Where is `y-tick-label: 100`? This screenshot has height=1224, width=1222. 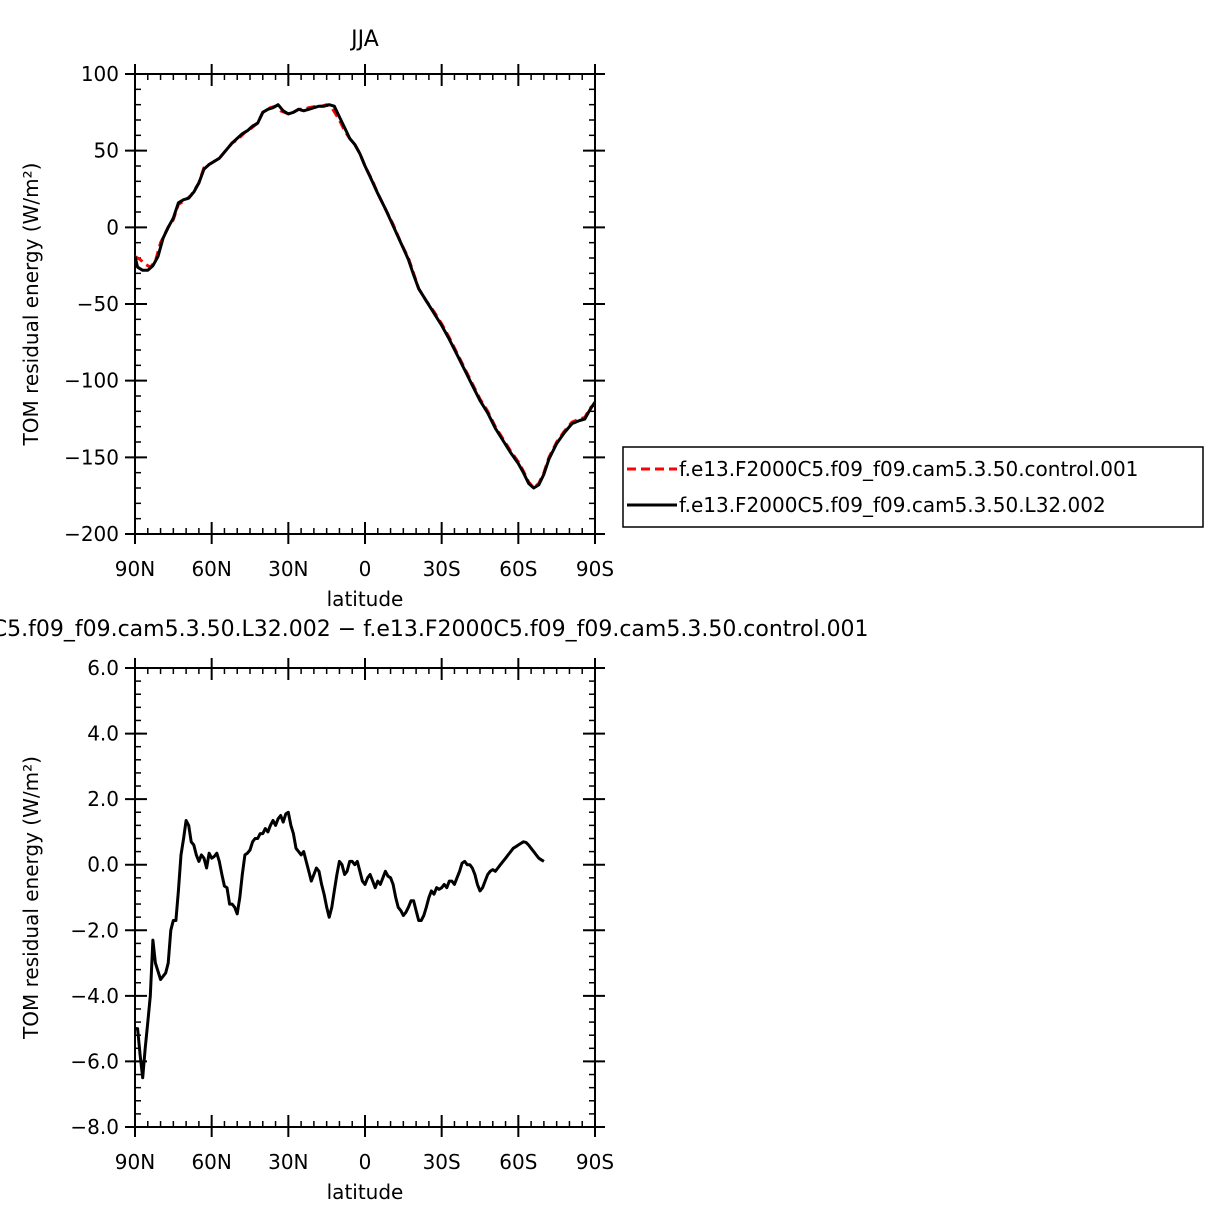 y-tick-label: 100 is located at coordinates (100, 74).